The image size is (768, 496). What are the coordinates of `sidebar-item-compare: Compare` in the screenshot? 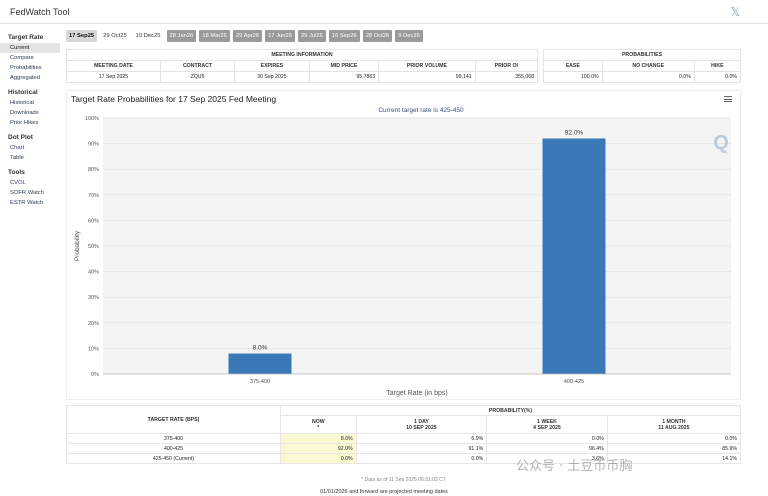 It's located at (22, 58).